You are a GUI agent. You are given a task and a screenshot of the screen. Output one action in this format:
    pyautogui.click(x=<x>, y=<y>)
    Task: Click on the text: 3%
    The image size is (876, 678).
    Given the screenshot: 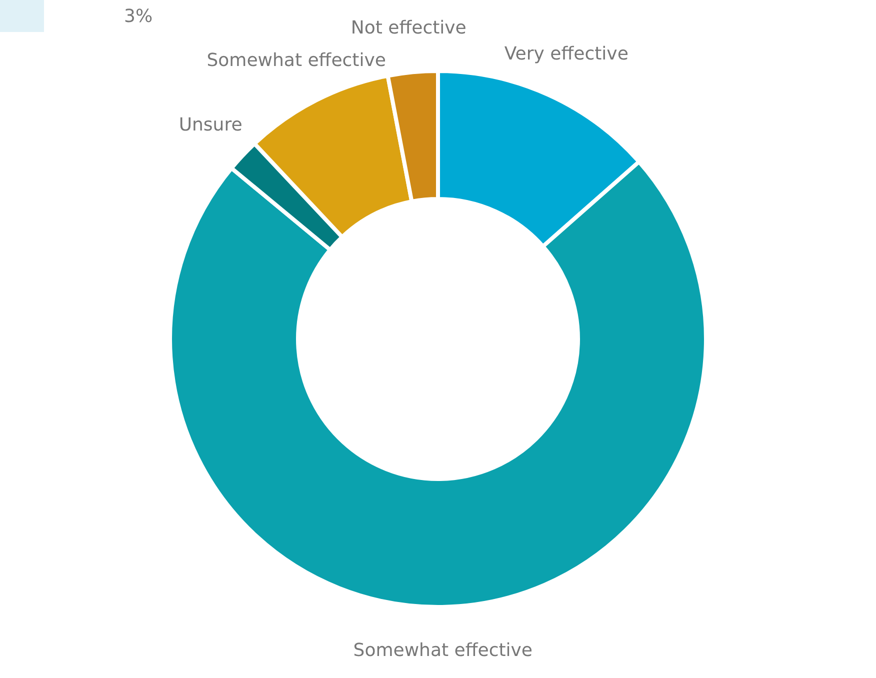 What is the action you would take?
    pyautogui.click(x=138, y=16)
    